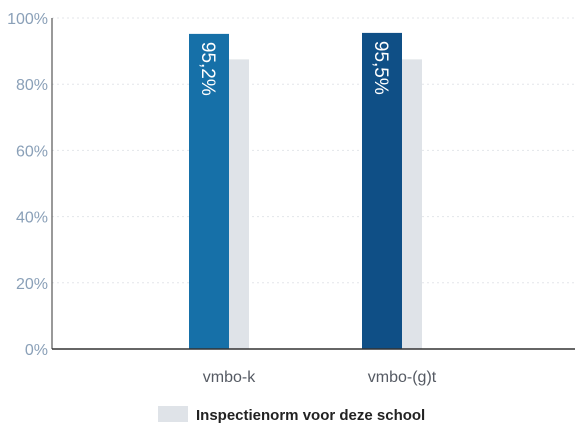  What do you see at coordinates (32, 85) in the screenshot?
I see `y-tick-label: 80%` at bounding box center [32, 85].